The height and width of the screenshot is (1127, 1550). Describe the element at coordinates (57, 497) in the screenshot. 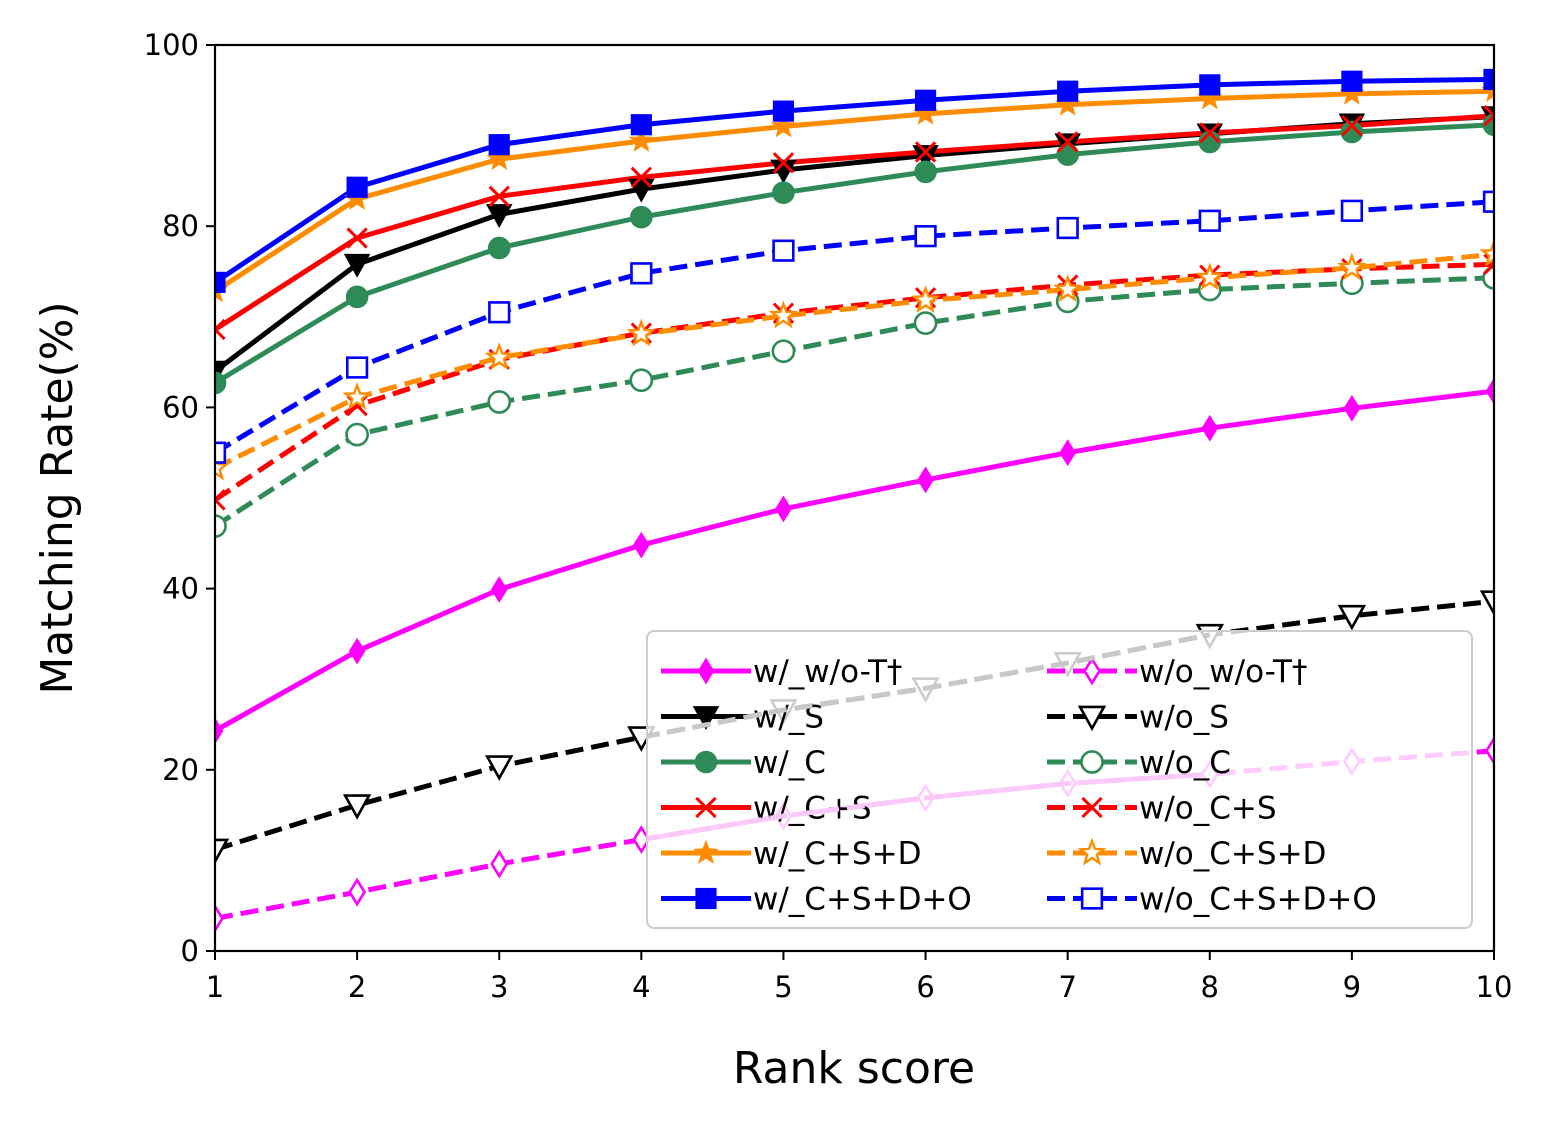

I see `y-axis-label: Matching Rate(%)` at that location.